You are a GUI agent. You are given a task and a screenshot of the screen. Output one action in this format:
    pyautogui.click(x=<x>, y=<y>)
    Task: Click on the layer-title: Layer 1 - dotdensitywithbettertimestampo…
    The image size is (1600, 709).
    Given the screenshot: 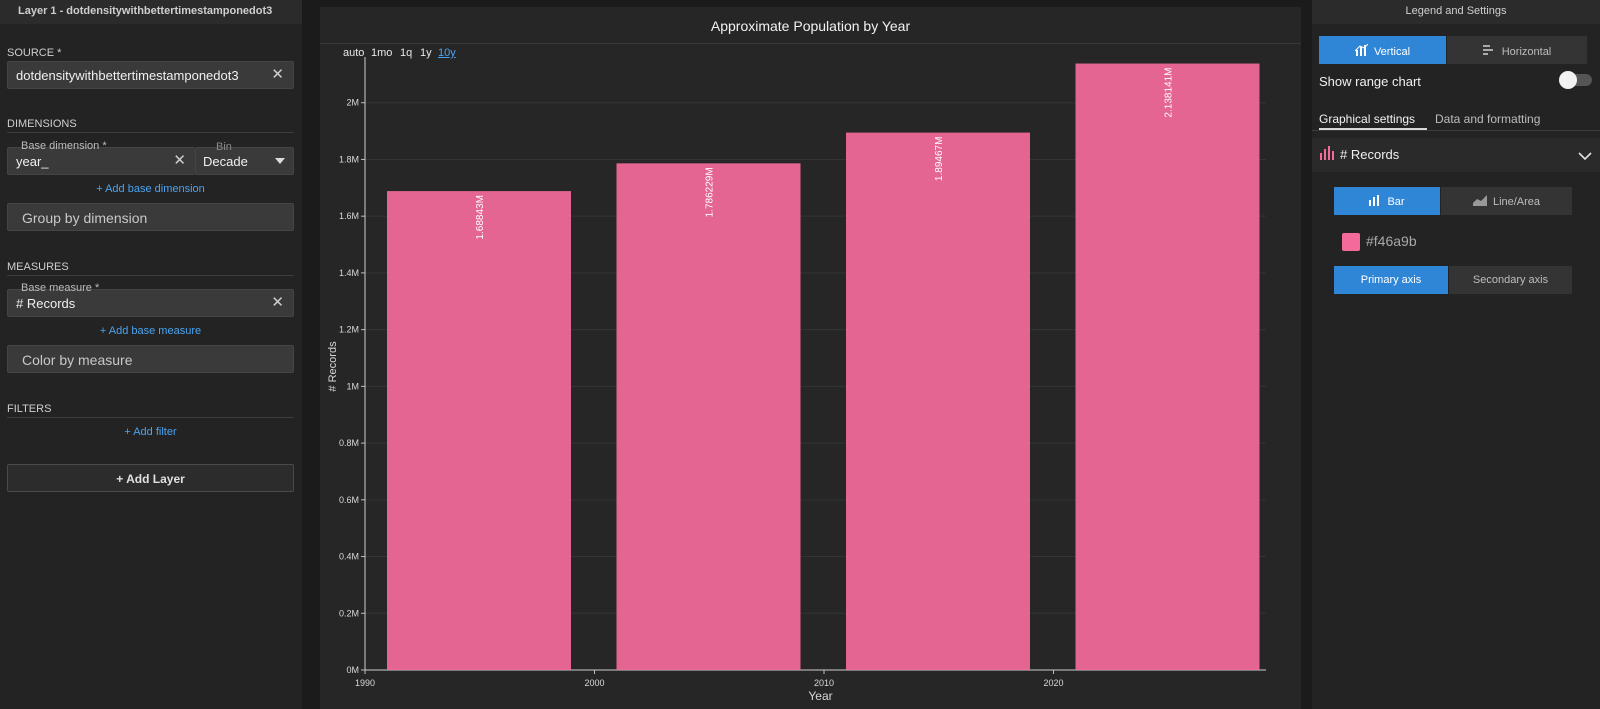 What is the action you would take?
    pyautogui.click(x=151, y=12)
    